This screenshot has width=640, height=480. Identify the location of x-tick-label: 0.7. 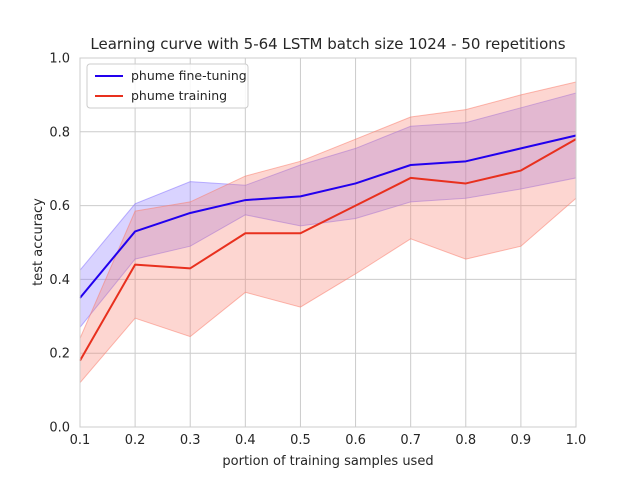
(410, 440).